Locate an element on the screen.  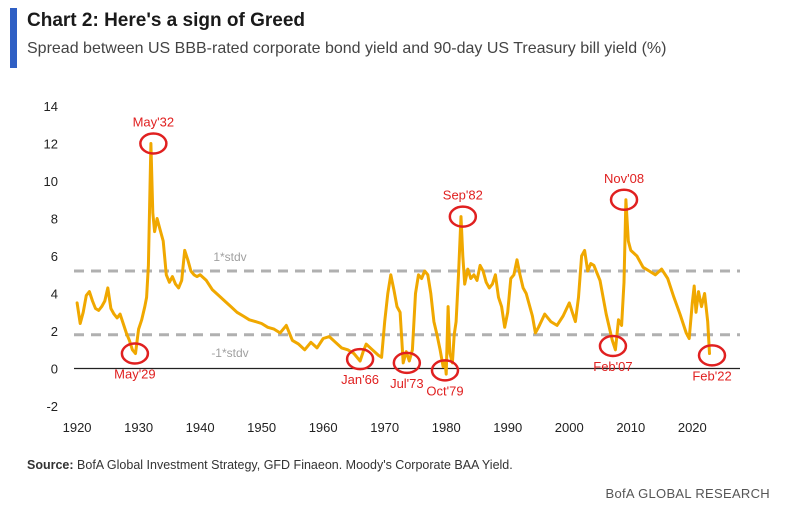
y-tick-label: 2 is located at coordinates (54, 331).